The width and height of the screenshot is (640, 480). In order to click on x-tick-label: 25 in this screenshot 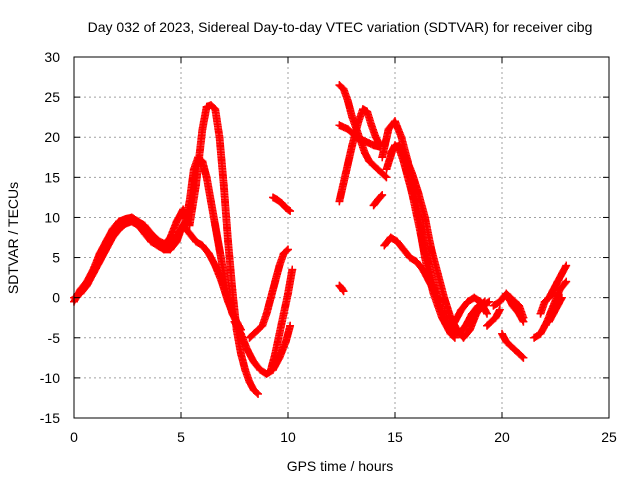, I will do `click(609, 437)`.